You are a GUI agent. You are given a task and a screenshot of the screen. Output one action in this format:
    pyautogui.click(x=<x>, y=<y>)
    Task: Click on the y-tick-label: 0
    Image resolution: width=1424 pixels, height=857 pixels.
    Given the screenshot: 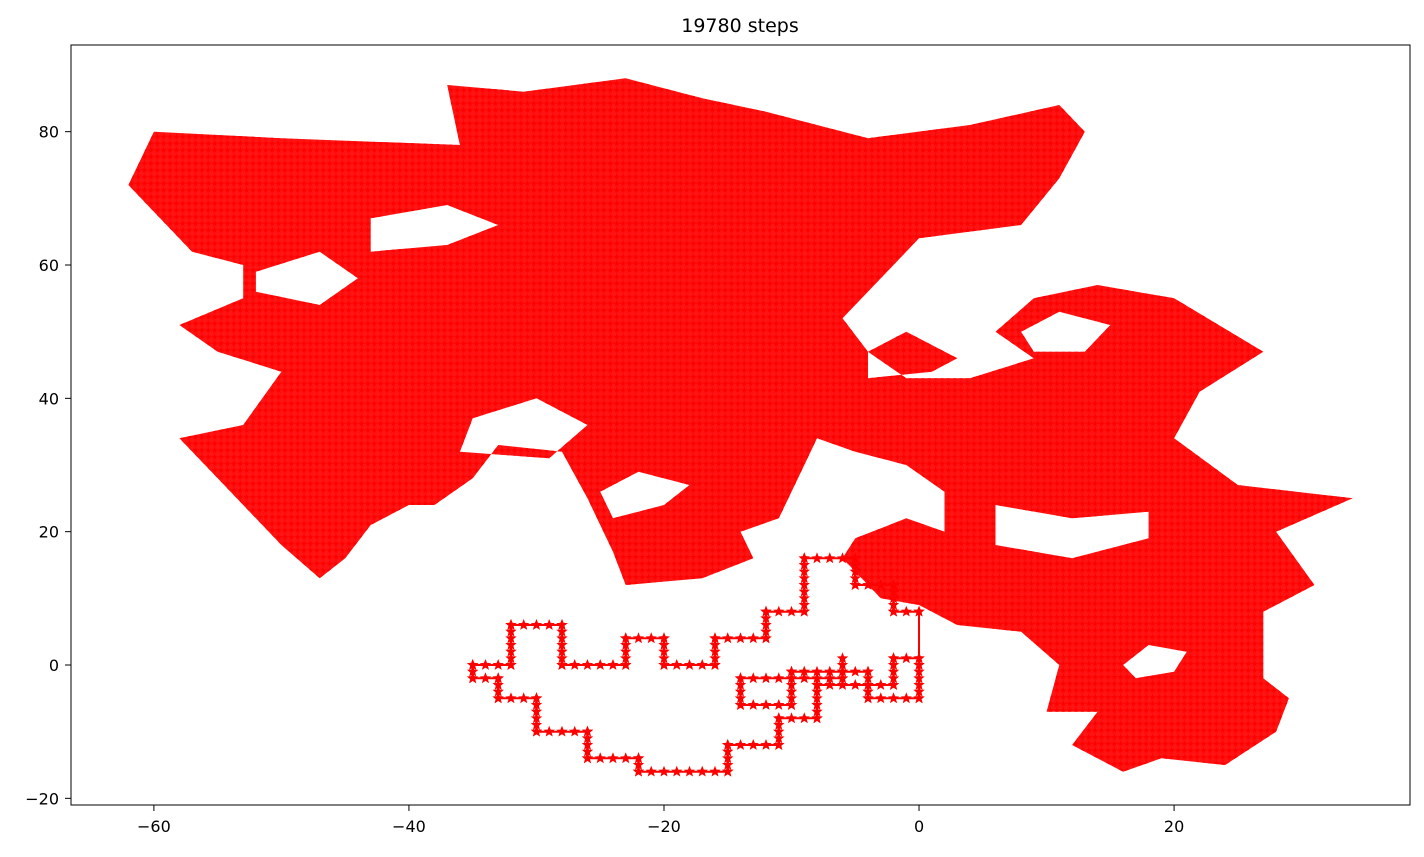 What is the action you would take?
    pyautogui.click(x=54, y=665)
    